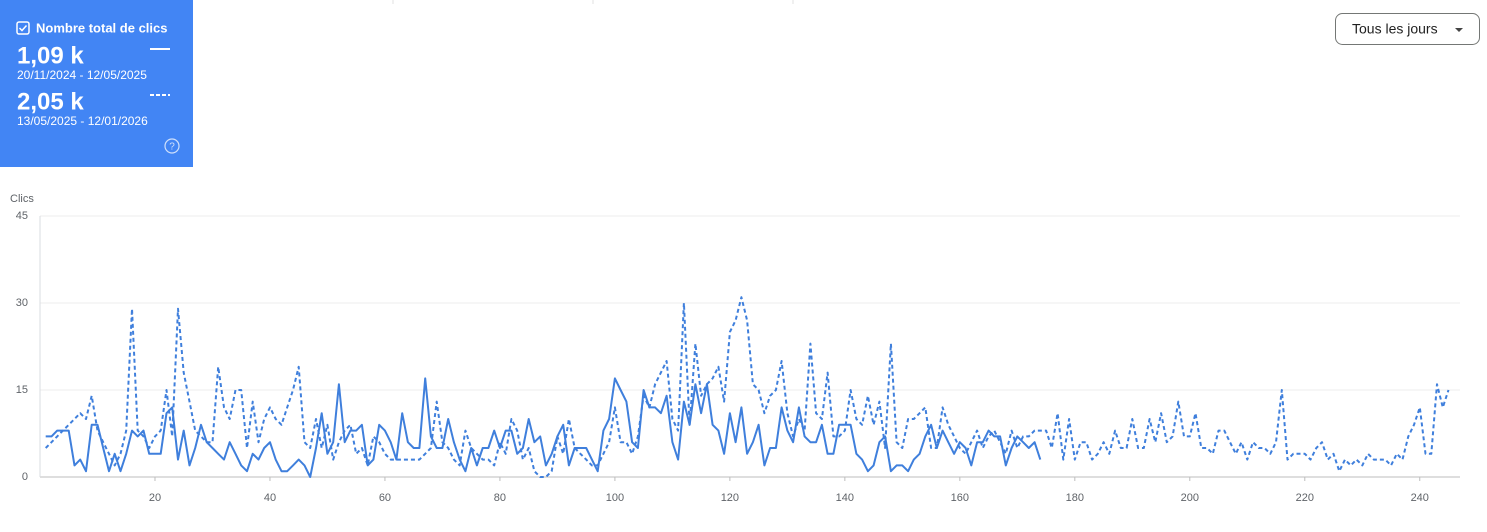 Image resolution: width=1487 pixels, height=532 pixels. What do you see at coordinates (1305, 498) in the screenshot?
I see `x-tick-label: 220` at bounding box center [1305, 498].